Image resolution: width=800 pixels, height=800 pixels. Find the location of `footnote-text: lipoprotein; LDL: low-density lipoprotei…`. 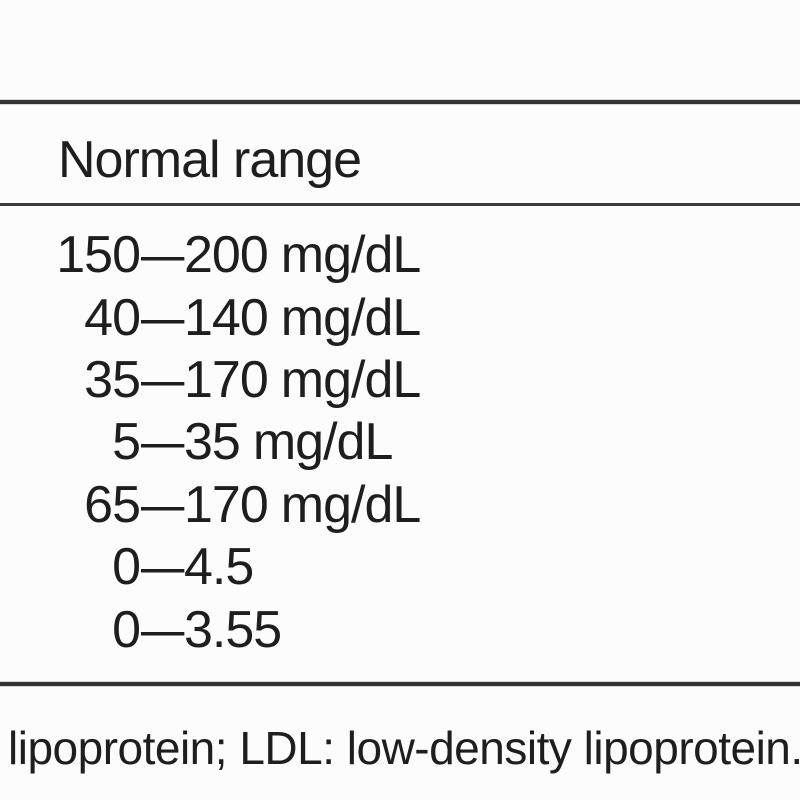

footnote-text: lipoprotein; LDL: low-density lipoprotei… is located at coordinates (404, 748).